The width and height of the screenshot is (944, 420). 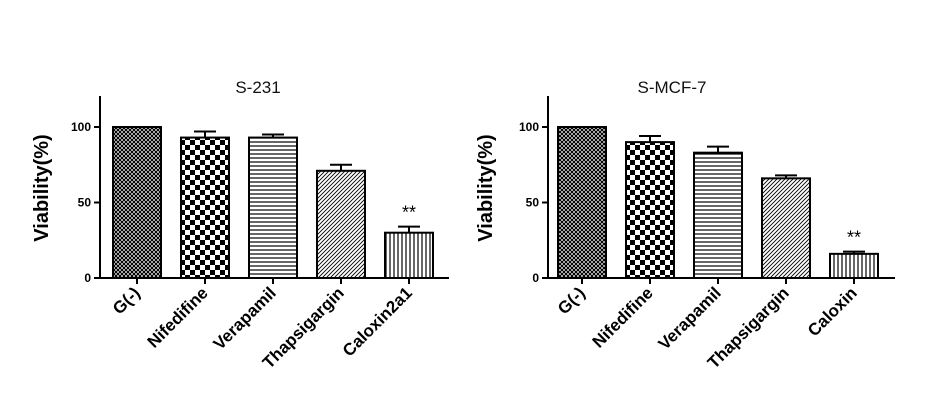 I want to click on chart-title: S-231, so click(x=257, y=87).